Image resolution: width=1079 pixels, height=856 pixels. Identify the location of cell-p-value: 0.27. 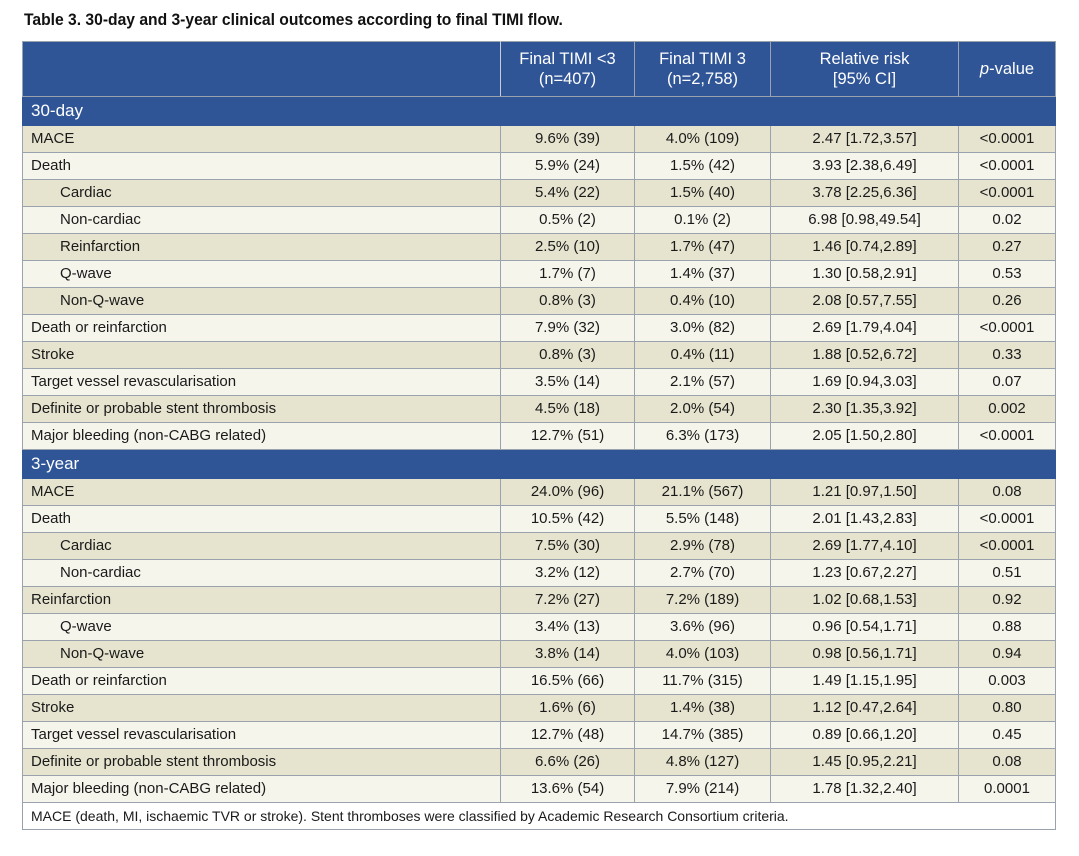
(1007, 247).